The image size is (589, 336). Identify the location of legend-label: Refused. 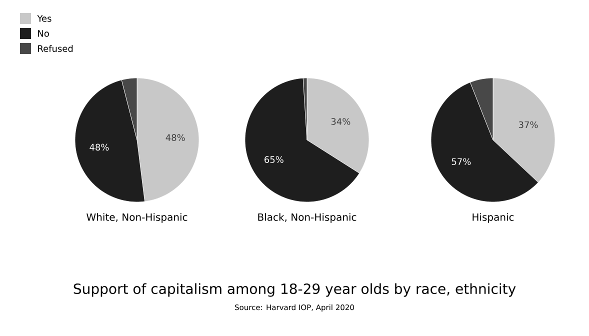
(55, 48).